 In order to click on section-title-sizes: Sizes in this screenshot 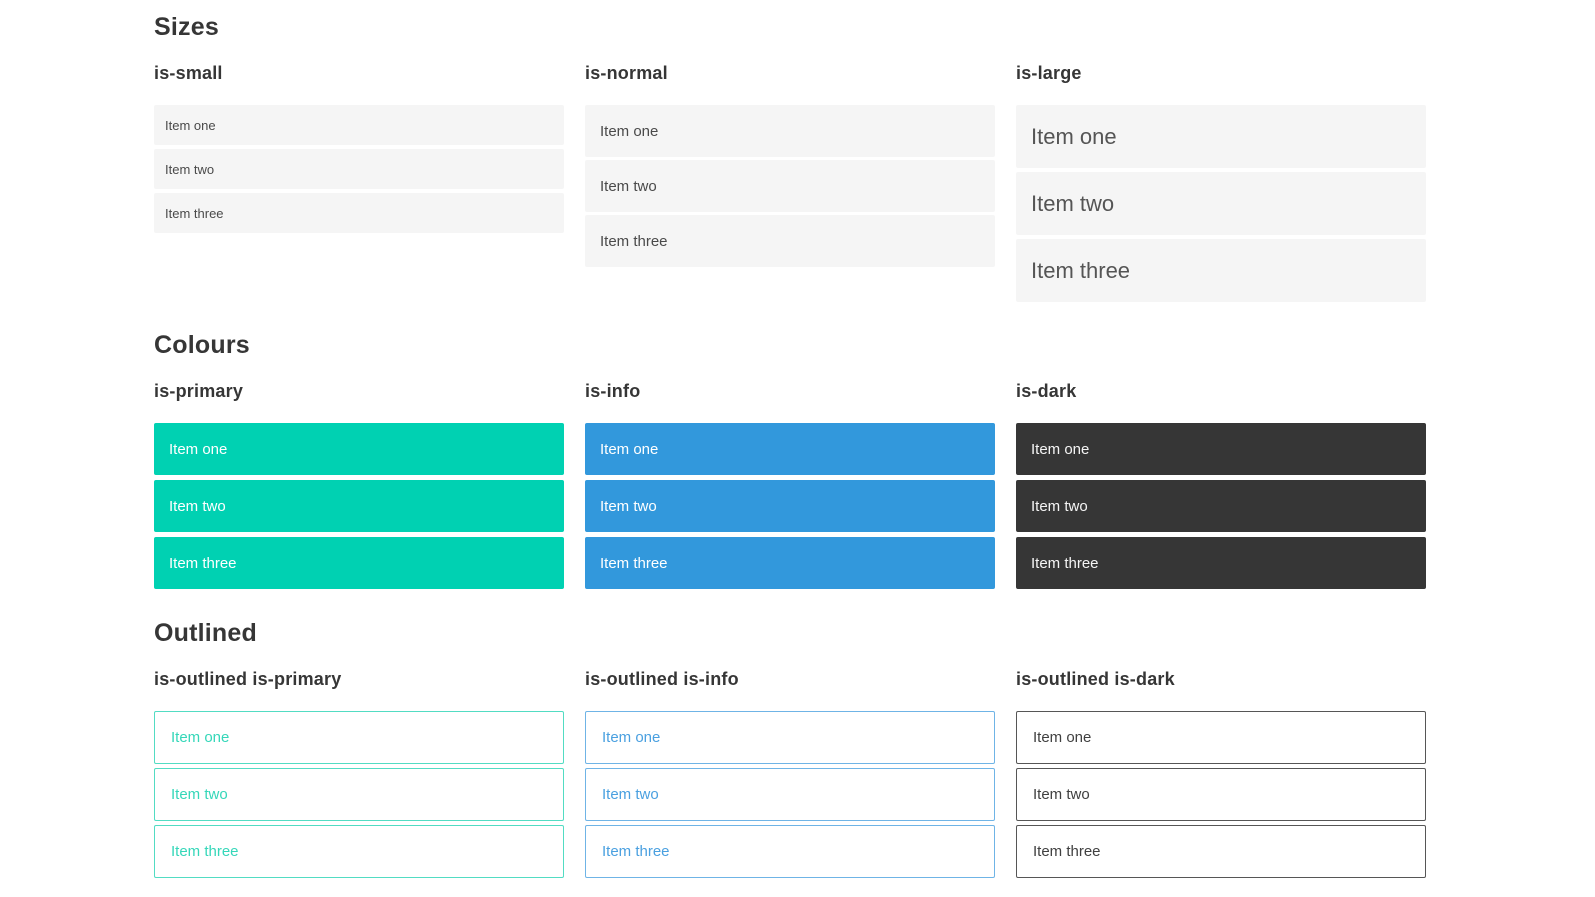, I will do `click(186, 27)`.